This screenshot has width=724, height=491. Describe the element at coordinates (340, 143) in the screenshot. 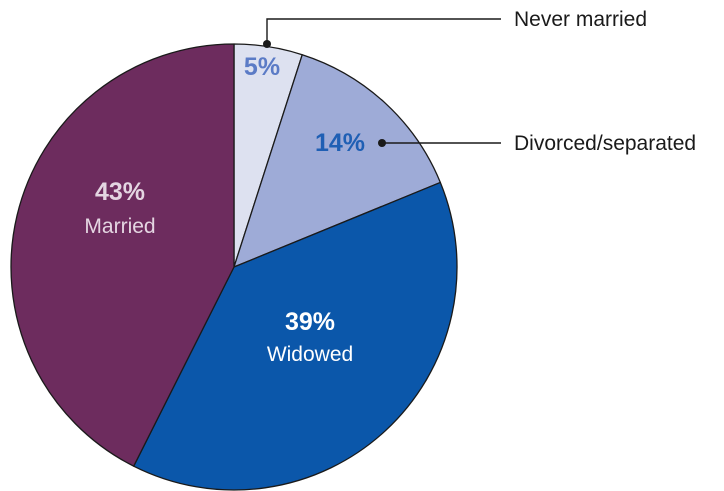

I see `slice-value-label-divorced: 14%` at that location.